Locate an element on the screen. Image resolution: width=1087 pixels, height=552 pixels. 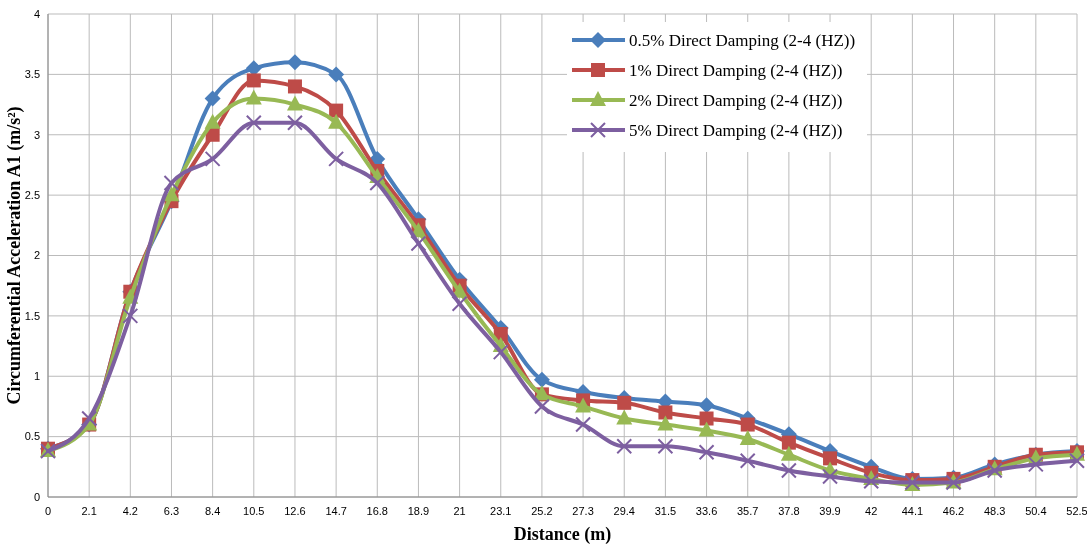
x-tick-label: 35.7 is located at coordinates (748, 511).